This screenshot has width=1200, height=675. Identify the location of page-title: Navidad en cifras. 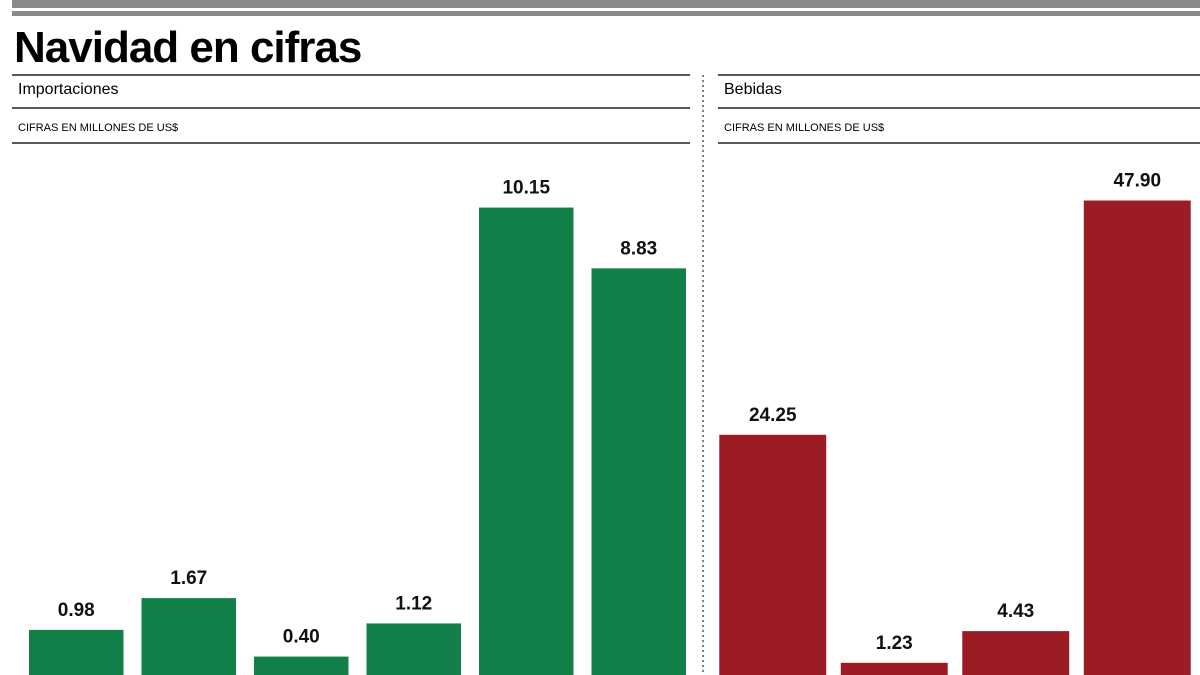
(187, 47).